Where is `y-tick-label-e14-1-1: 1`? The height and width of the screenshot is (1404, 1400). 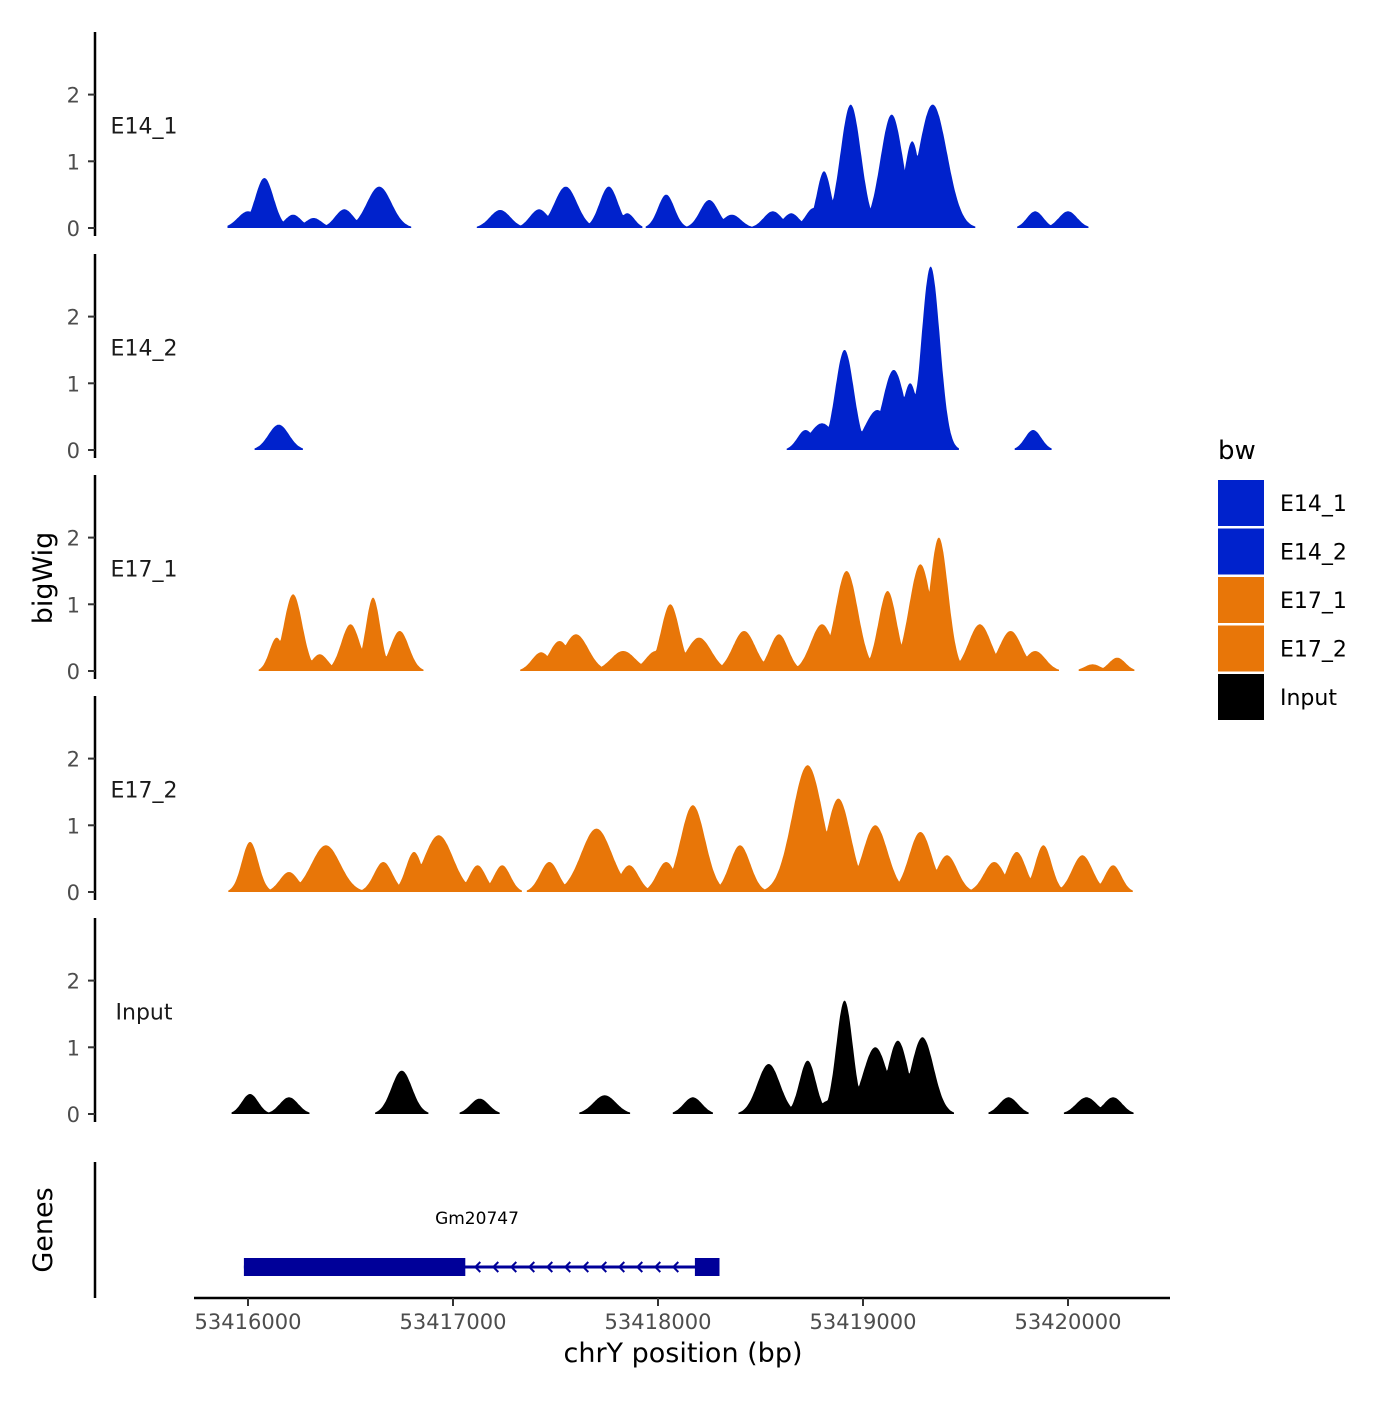 y-tick-label-e14-1-1: 1 is located at coordinates (73, 162).